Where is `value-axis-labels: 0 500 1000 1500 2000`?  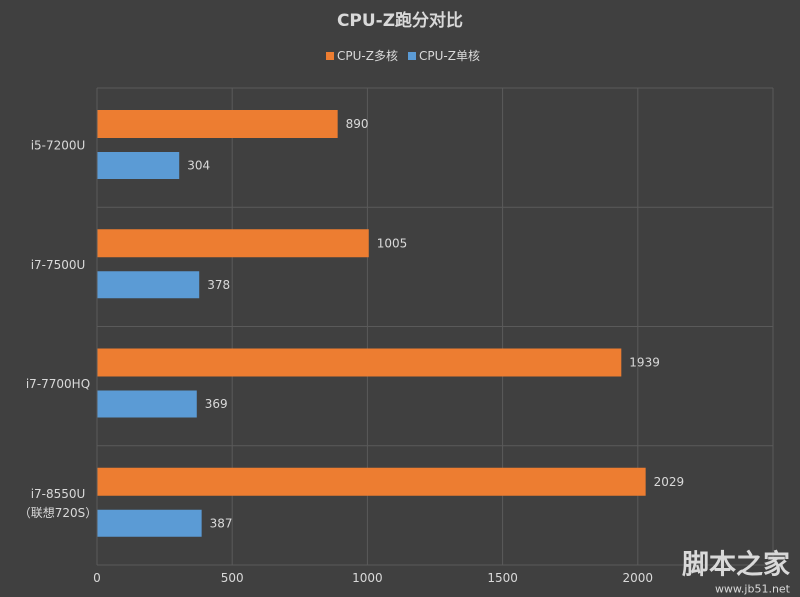
value-axis-labels: 0 500 1000 1500 2000 is located at coordinates (373, 578).